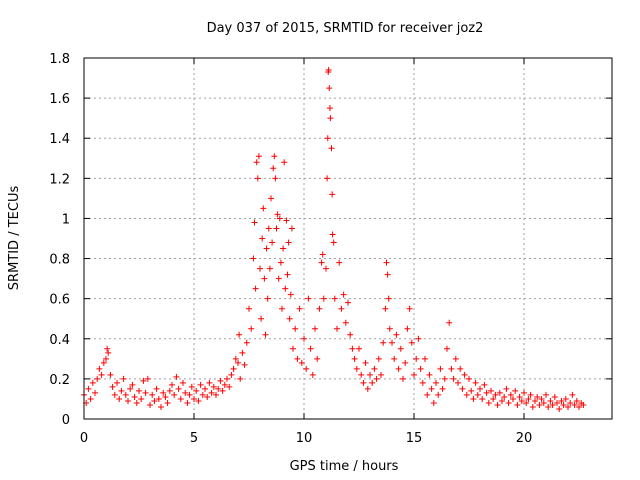 The image size is (640, 480). What do you see at coordinates (59, 380) in the screenshot?
I see `y-tick-label: 0.2` at bounding box center [59, 380].